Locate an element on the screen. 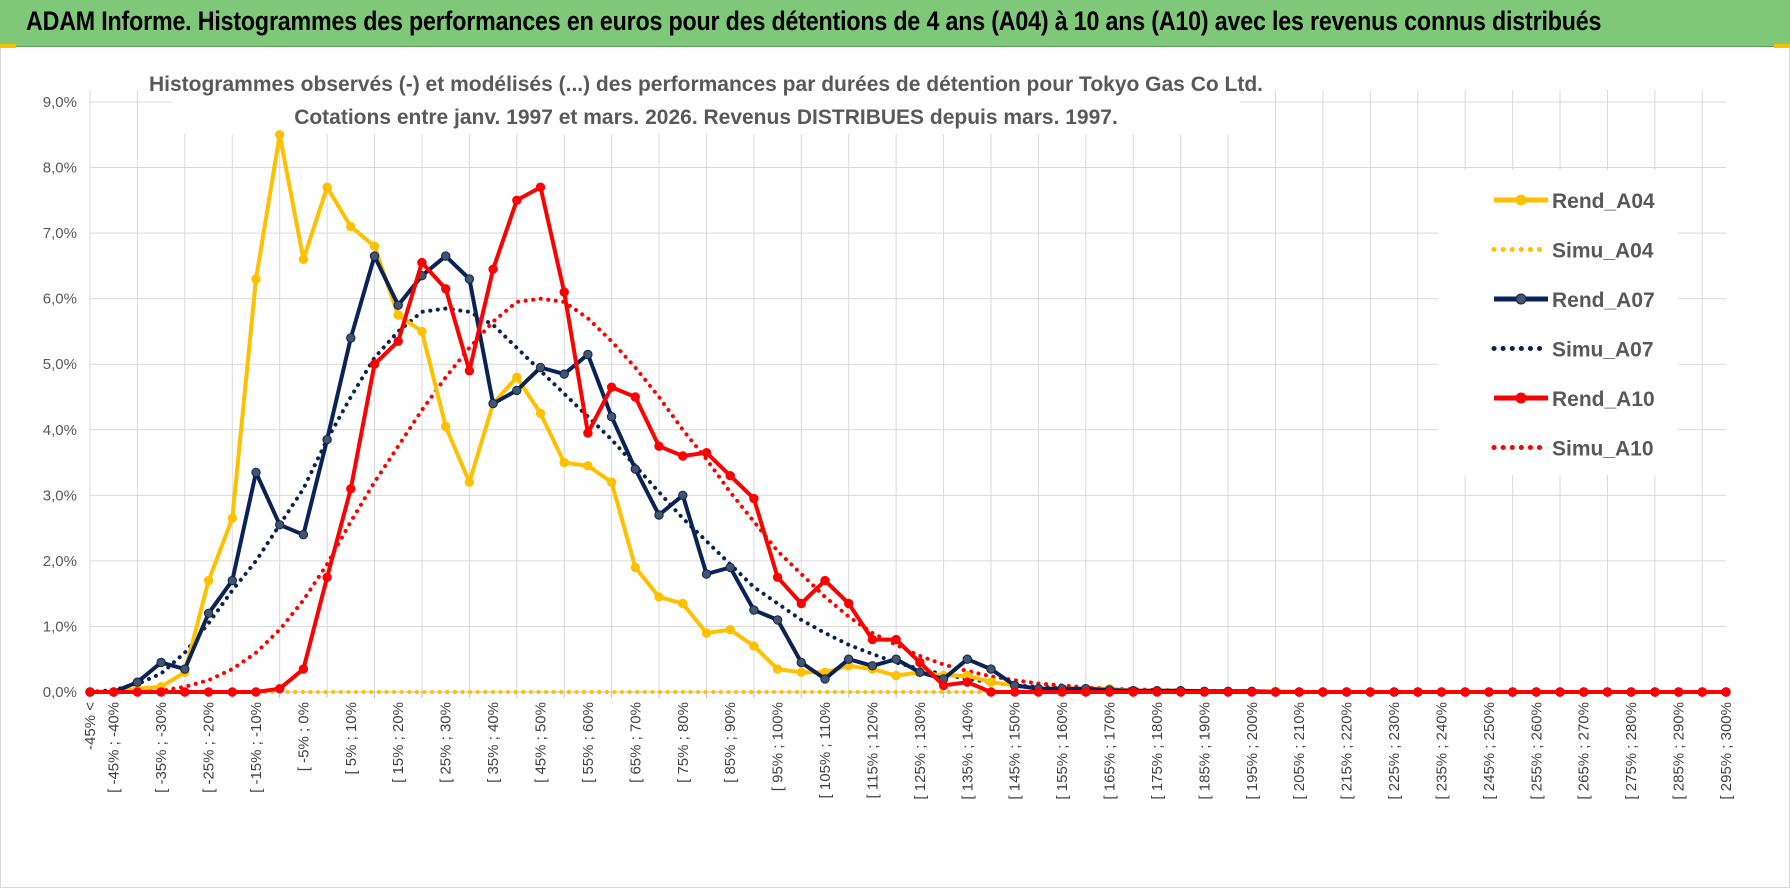  x-tick-label: -45% < is located at coordinates (90, 726).